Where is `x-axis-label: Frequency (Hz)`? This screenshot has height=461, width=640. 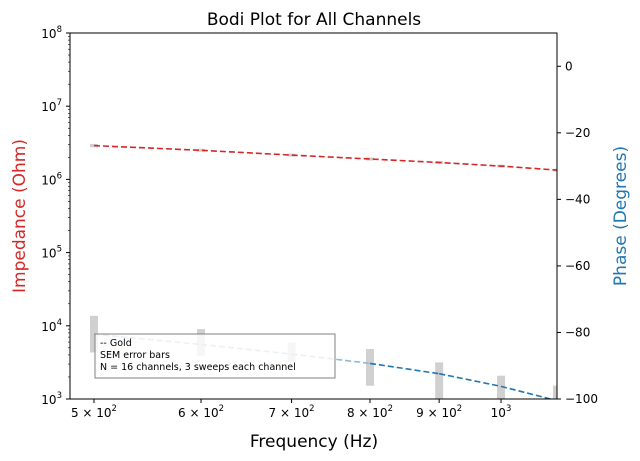 x-axis-label: Frequency (Hz) is located at coordinates (314, 442).